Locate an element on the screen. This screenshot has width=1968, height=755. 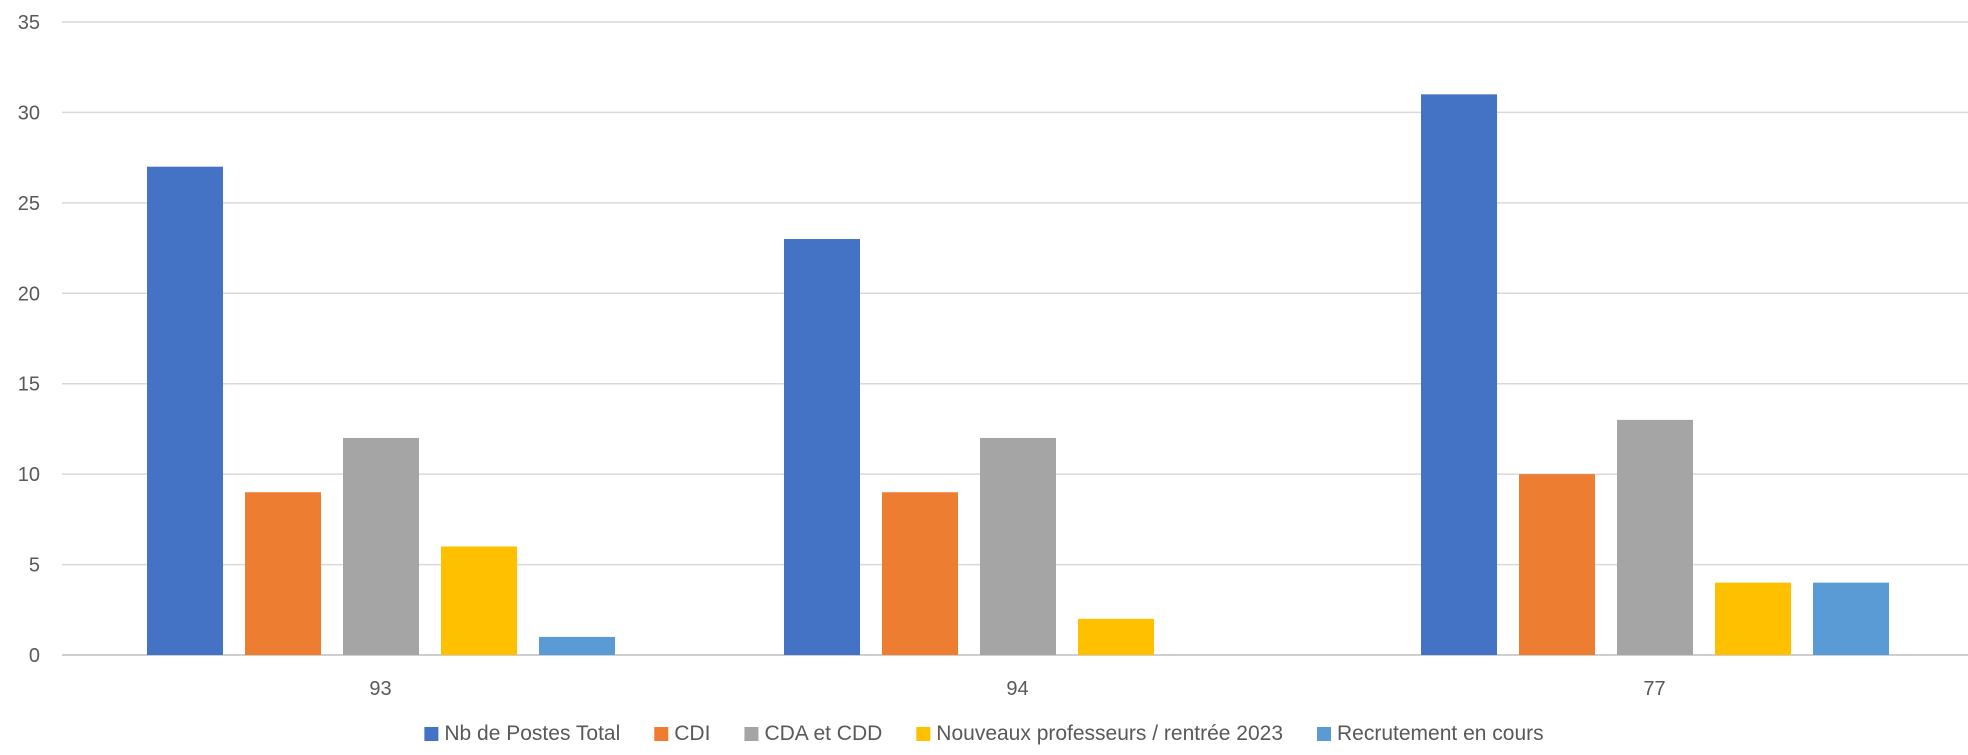
legend-label: Nb de Postes Total is located at coordinates (532, 733).